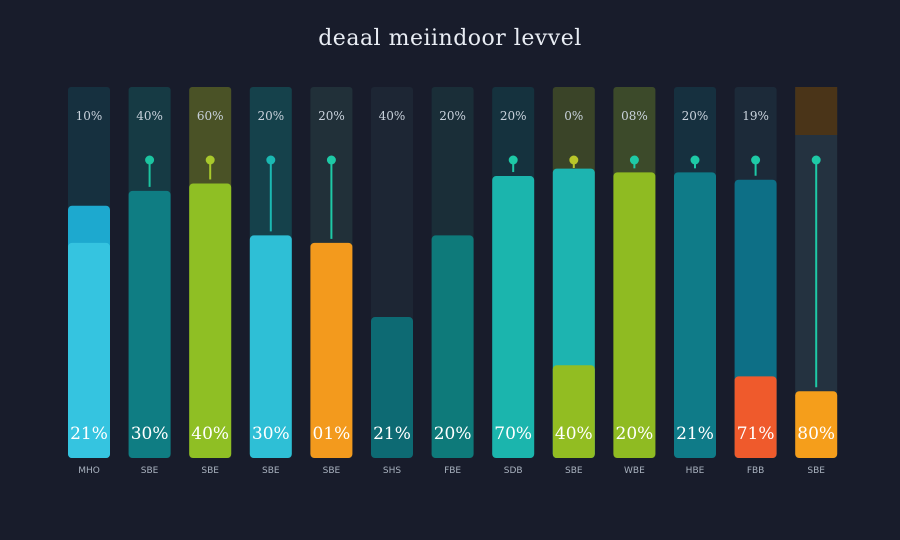  Describe the element at coordinates (634, 116) in the screenshot. I see `top-label: 08%` at that location.